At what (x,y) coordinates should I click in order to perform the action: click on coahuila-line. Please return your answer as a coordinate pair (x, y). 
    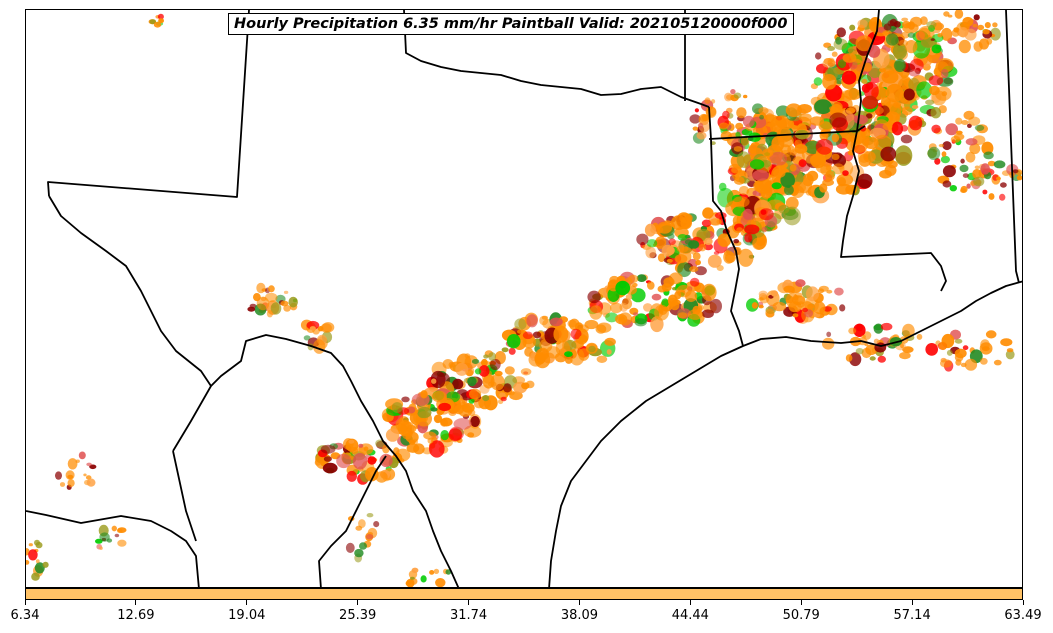
    Looking at the image, I should click on (184, 496).